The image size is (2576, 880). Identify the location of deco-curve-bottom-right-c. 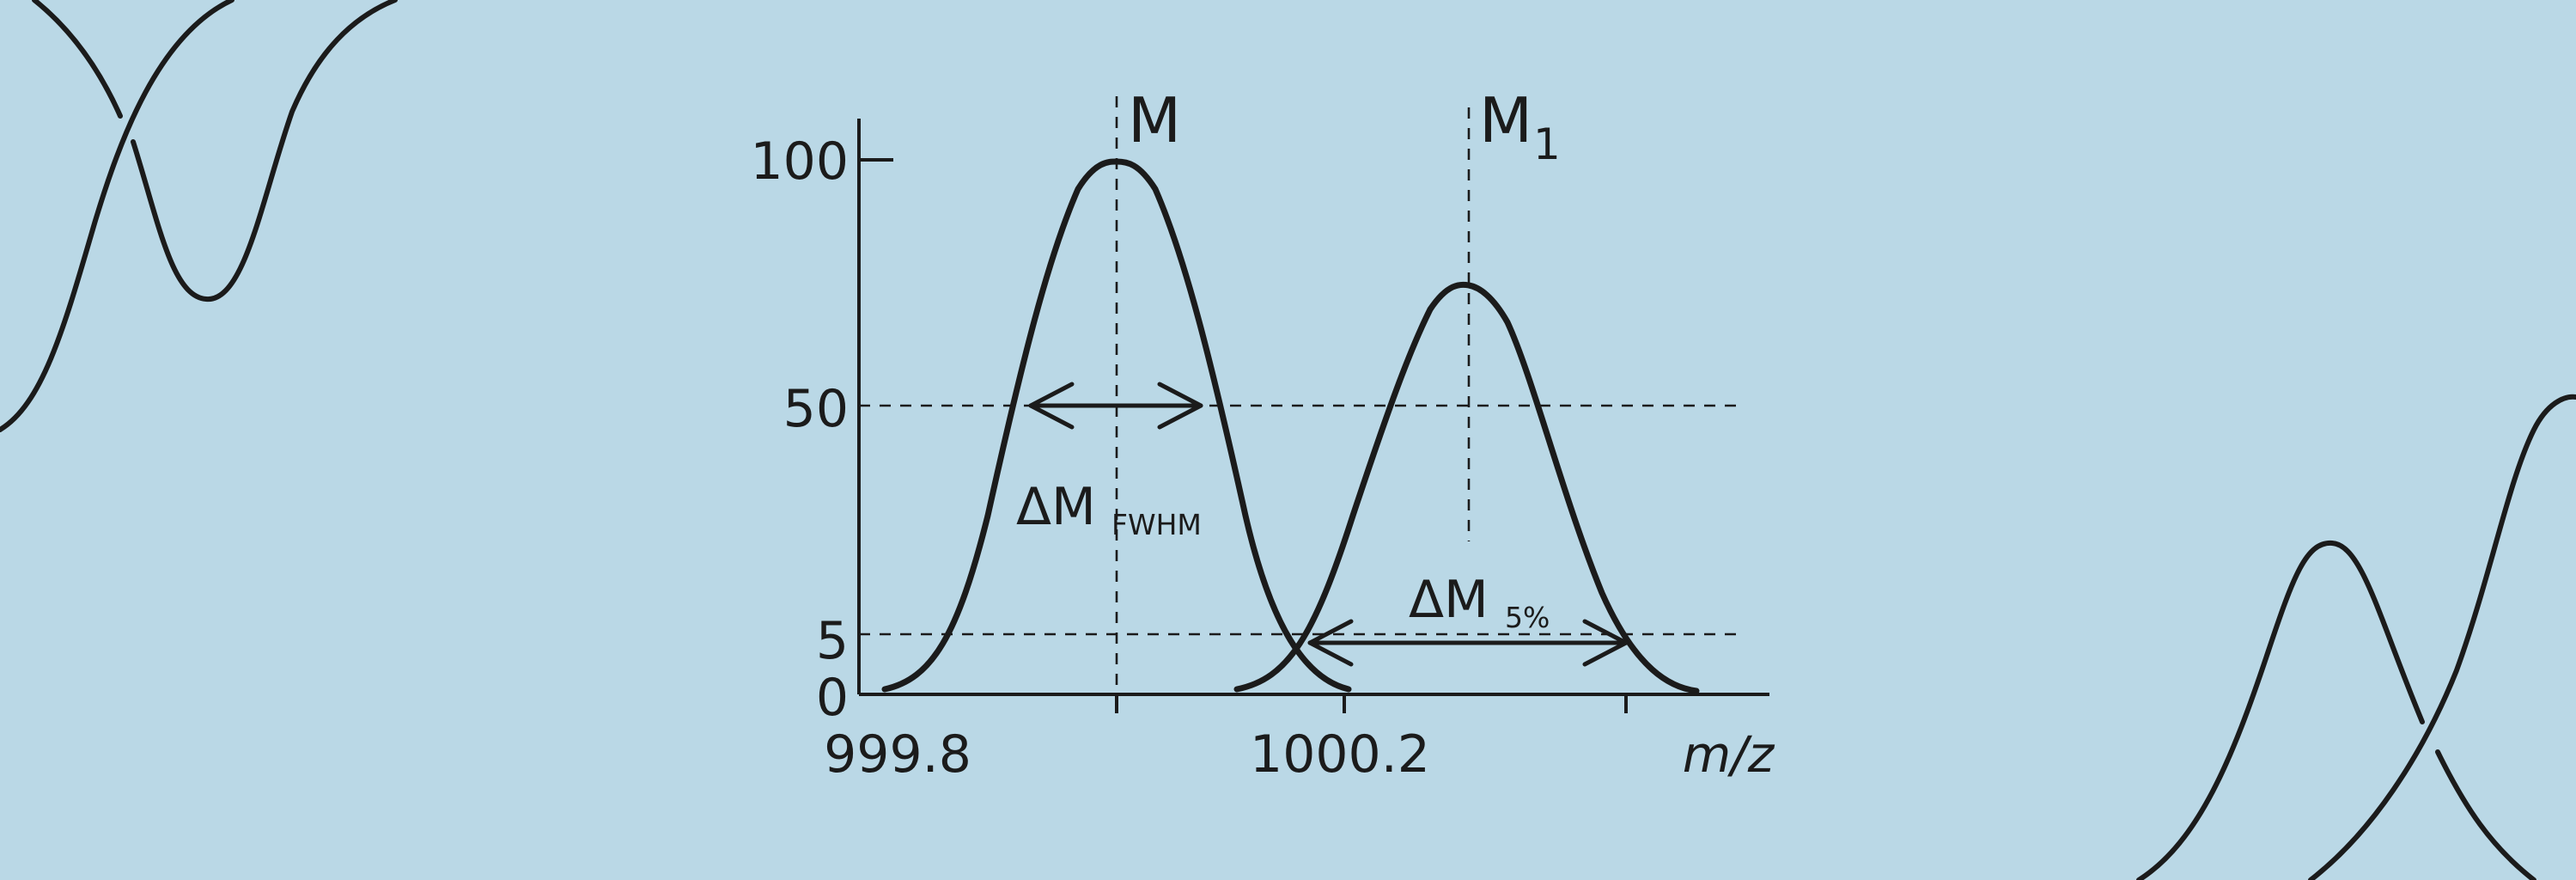
(2485, 814).